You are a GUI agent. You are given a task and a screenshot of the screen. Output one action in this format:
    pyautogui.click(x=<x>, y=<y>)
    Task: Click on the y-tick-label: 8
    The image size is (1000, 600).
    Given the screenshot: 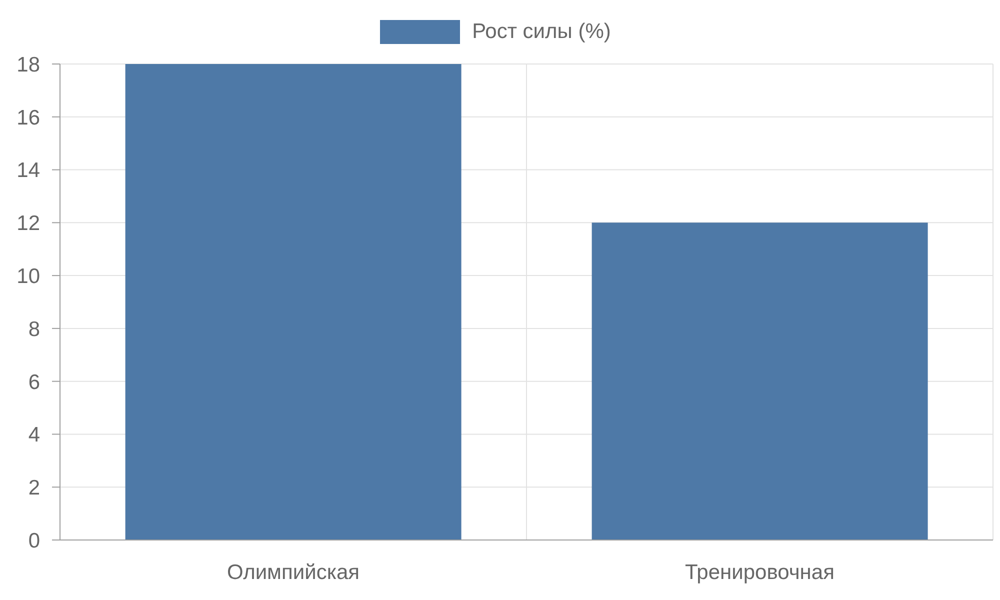 What is the action you would take?
    pyautogui.click(x=34, y=329)
    